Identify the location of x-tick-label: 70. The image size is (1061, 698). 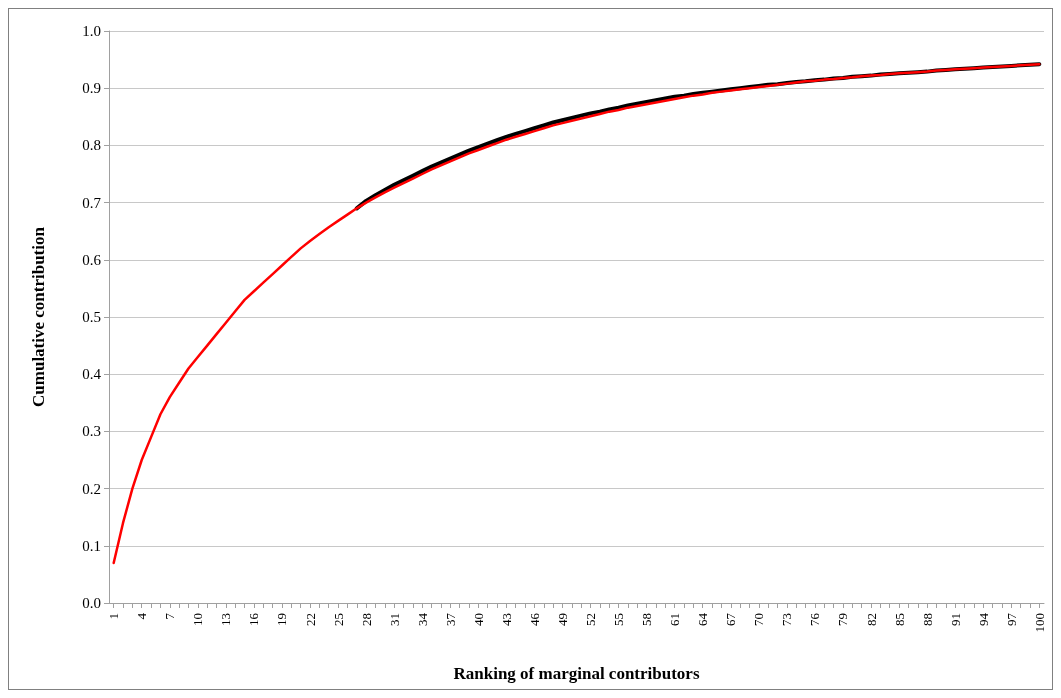
(759, 619).